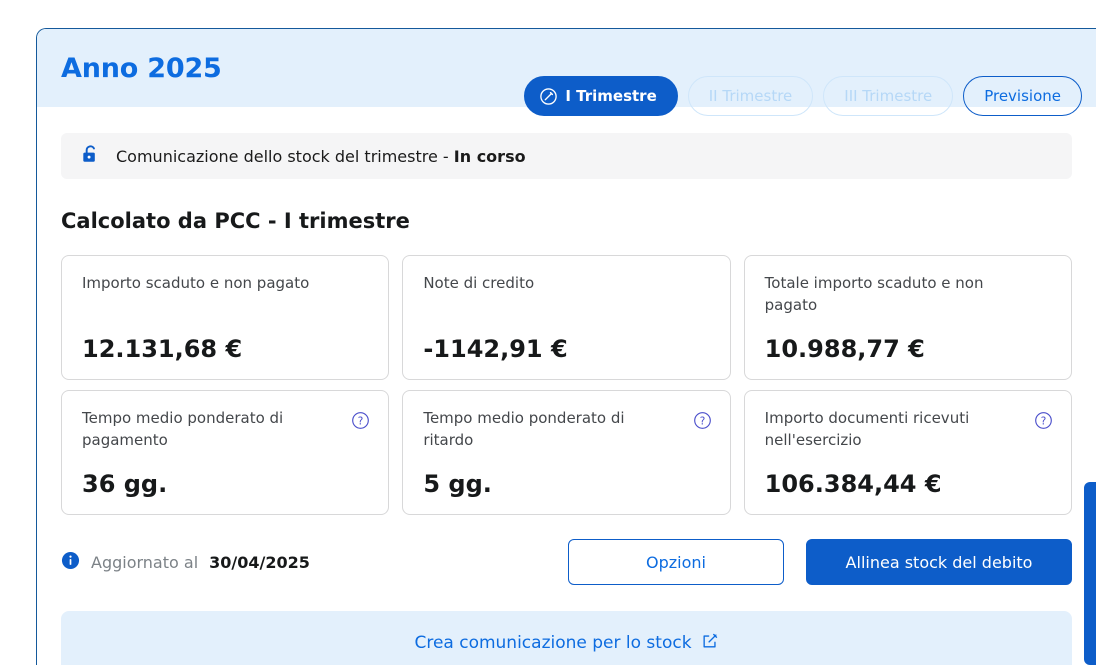 The image size is (1096, 665). I want to click on tab-ii-trimestre: II Trimestre, so click(750, 96).